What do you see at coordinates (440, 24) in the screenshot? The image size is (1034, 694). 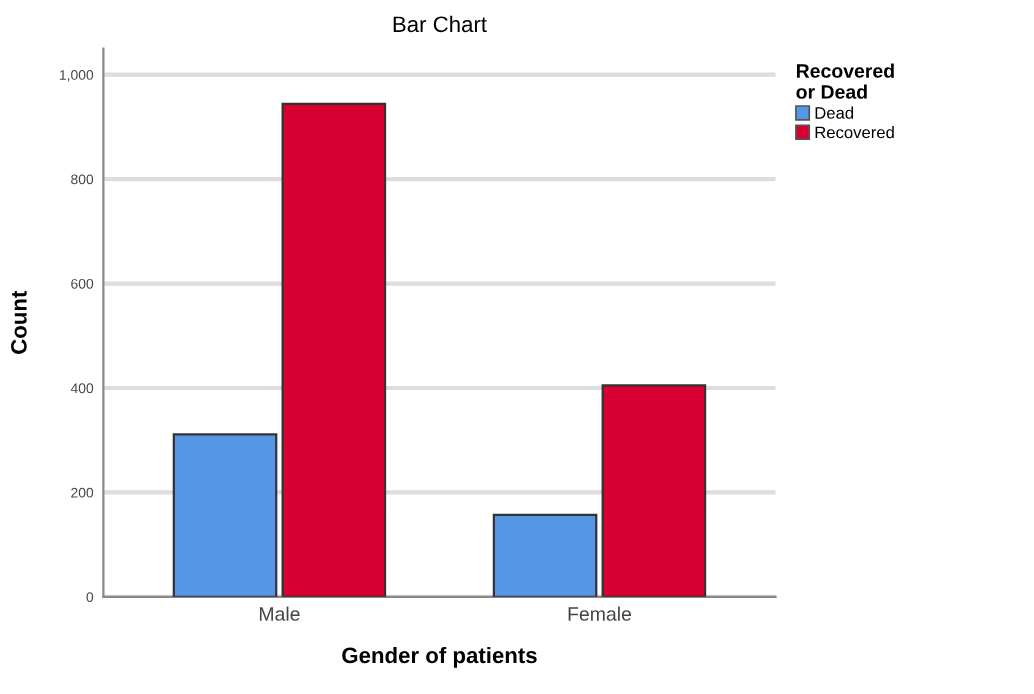 I see `chart-title: Bar Chart` at bounding box center [440, 24].